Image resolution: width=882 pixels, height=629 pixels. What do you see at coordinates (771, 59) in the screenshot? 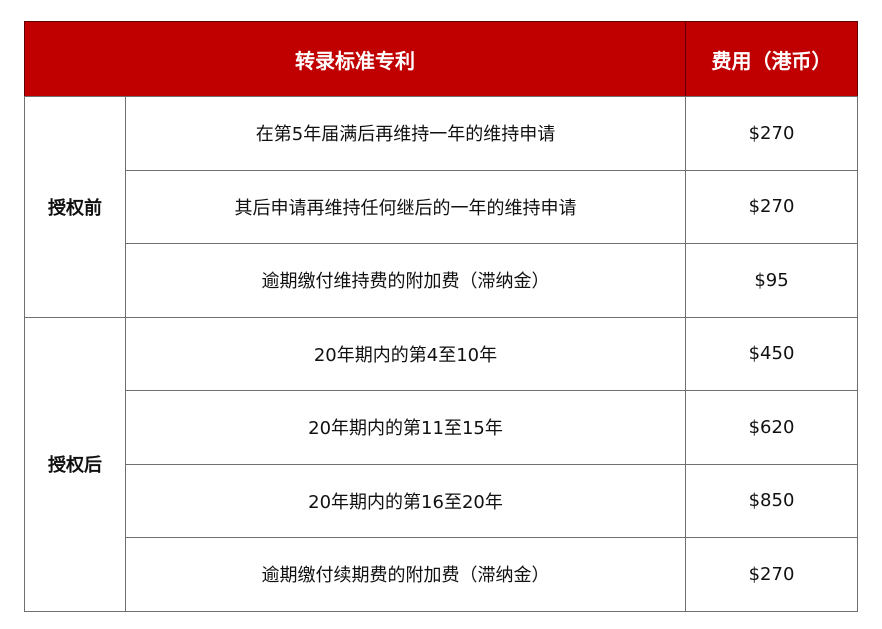
I see `header-fee: 费用（港币）` at bounding box center [771, 59].